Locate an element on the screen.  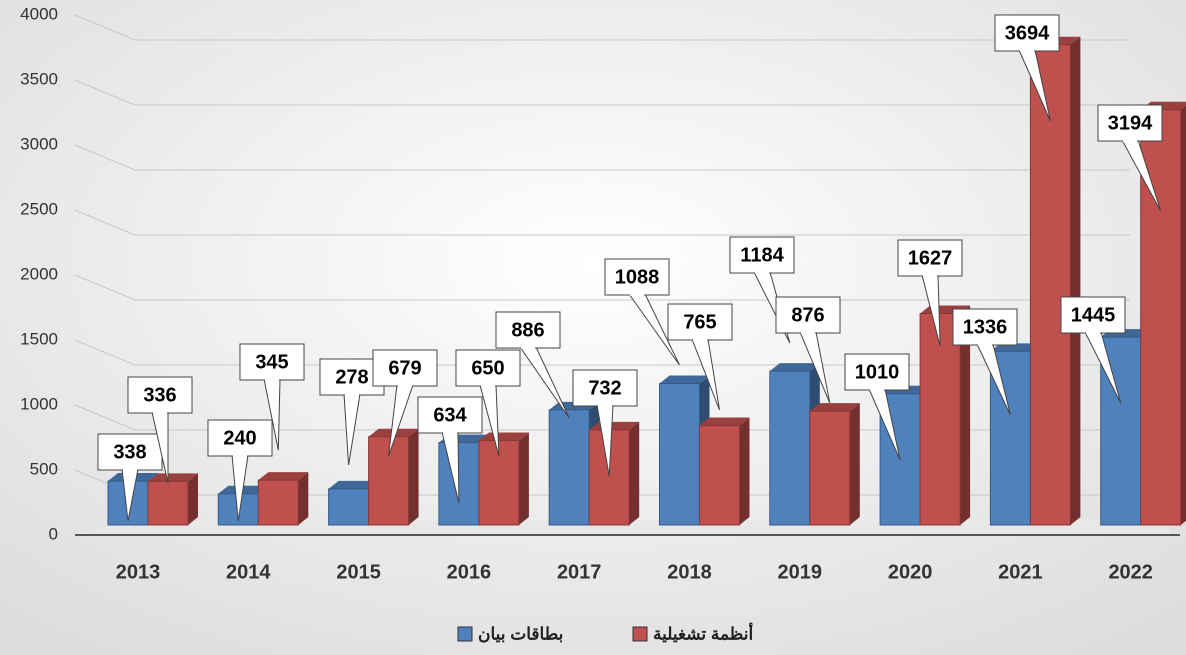
x-tick-label: 2022 is located at coordinates (1130, 572).